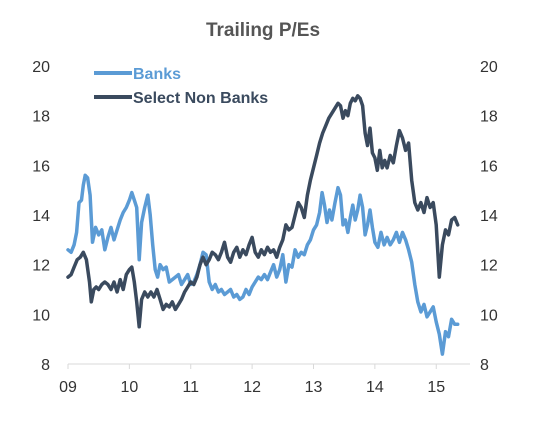  What do you see at coordinates (314, 387) in the screenshot?
I see `x-tick-13: 13` at bounding box center [314, 387].